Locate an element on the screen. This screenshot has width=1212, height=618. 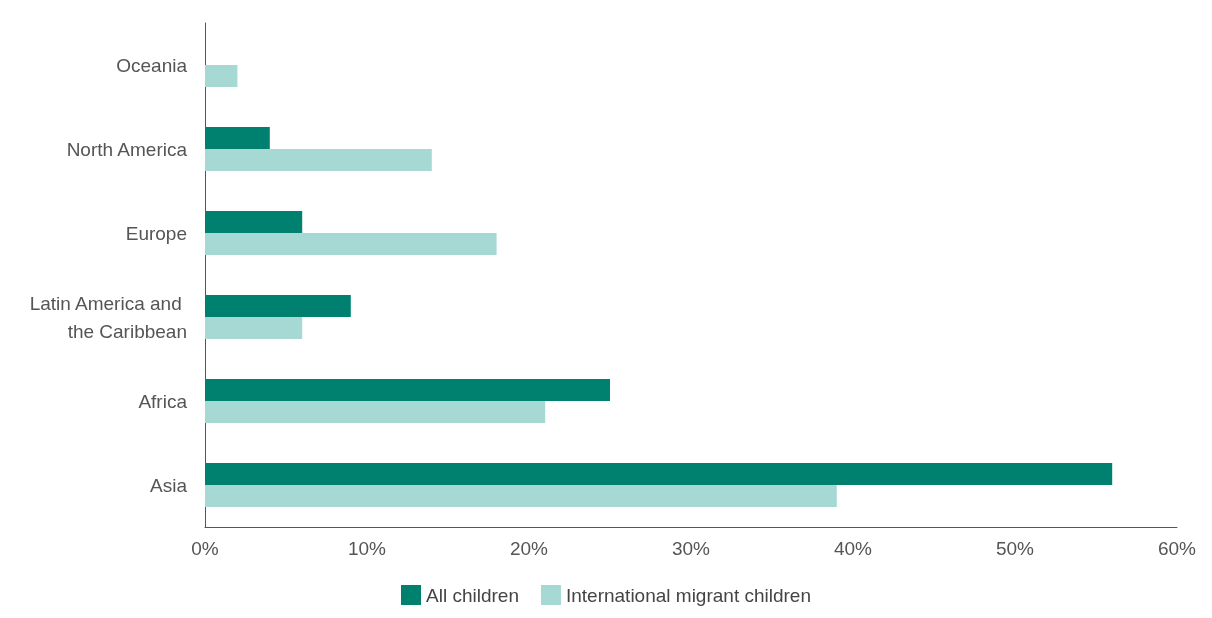
y-tick-label: North America is located at coordinates (127, 149).